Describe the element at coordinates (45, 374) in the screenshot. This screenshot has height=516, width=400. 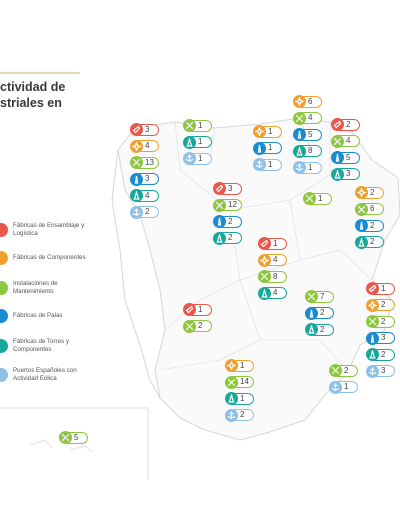
I see `legend-label: Puertos Españoles con Actividad Eólica` at that location.